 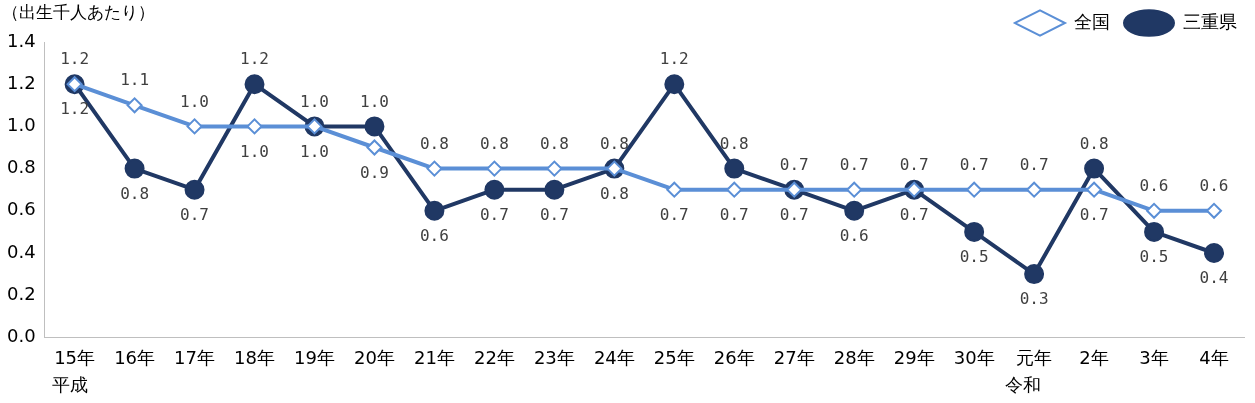 What do you see at coordinates (854, 357) in the screenshot?
I see `x-tick-label: 28年` at bounding box center [854, 357].